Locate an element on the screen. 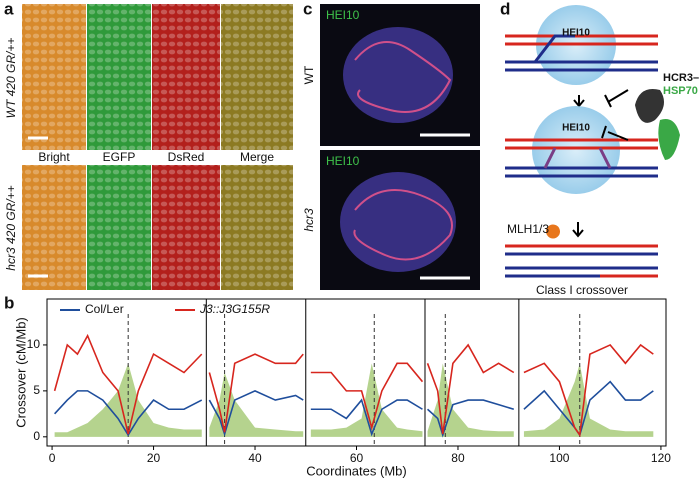 The image size is (700, 479). y-axis-title: Crossover (cM/Mb) is located at coordinates (20, 372).